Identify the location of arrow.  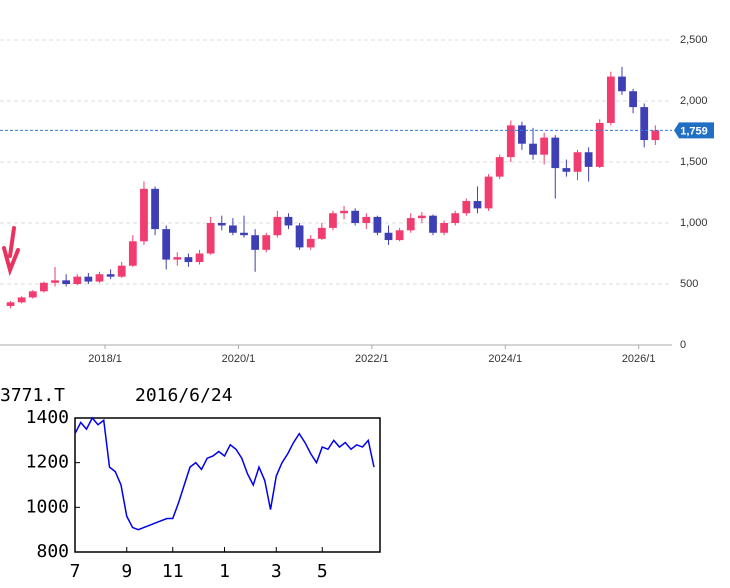
(11, 251).